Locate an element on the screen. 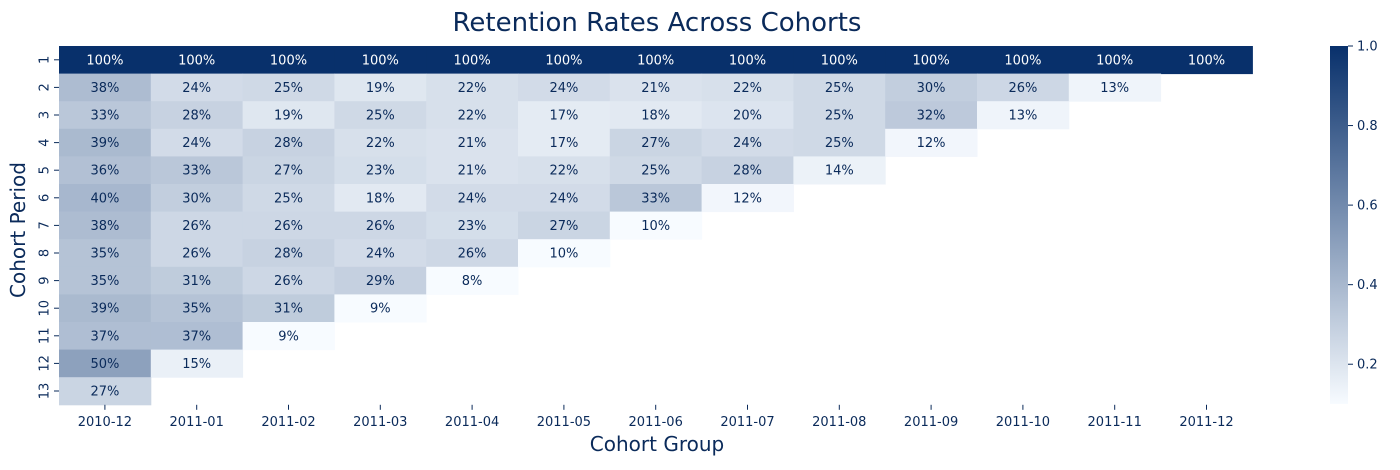 The width and height of the screenshot is (1400, 470). cell-value-label: 12% is located at coordinates (931, 143).